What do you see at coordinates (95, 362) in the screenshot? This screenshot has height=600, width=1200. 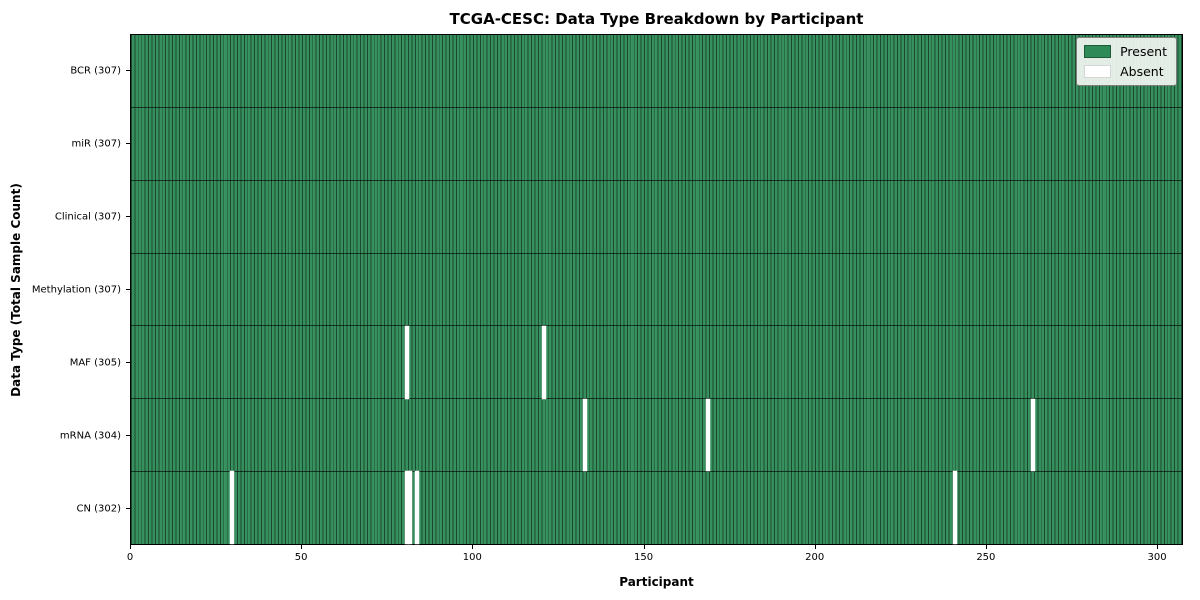 I see `y-tick-label: MAF (305)` at bounding box center [95, 362].